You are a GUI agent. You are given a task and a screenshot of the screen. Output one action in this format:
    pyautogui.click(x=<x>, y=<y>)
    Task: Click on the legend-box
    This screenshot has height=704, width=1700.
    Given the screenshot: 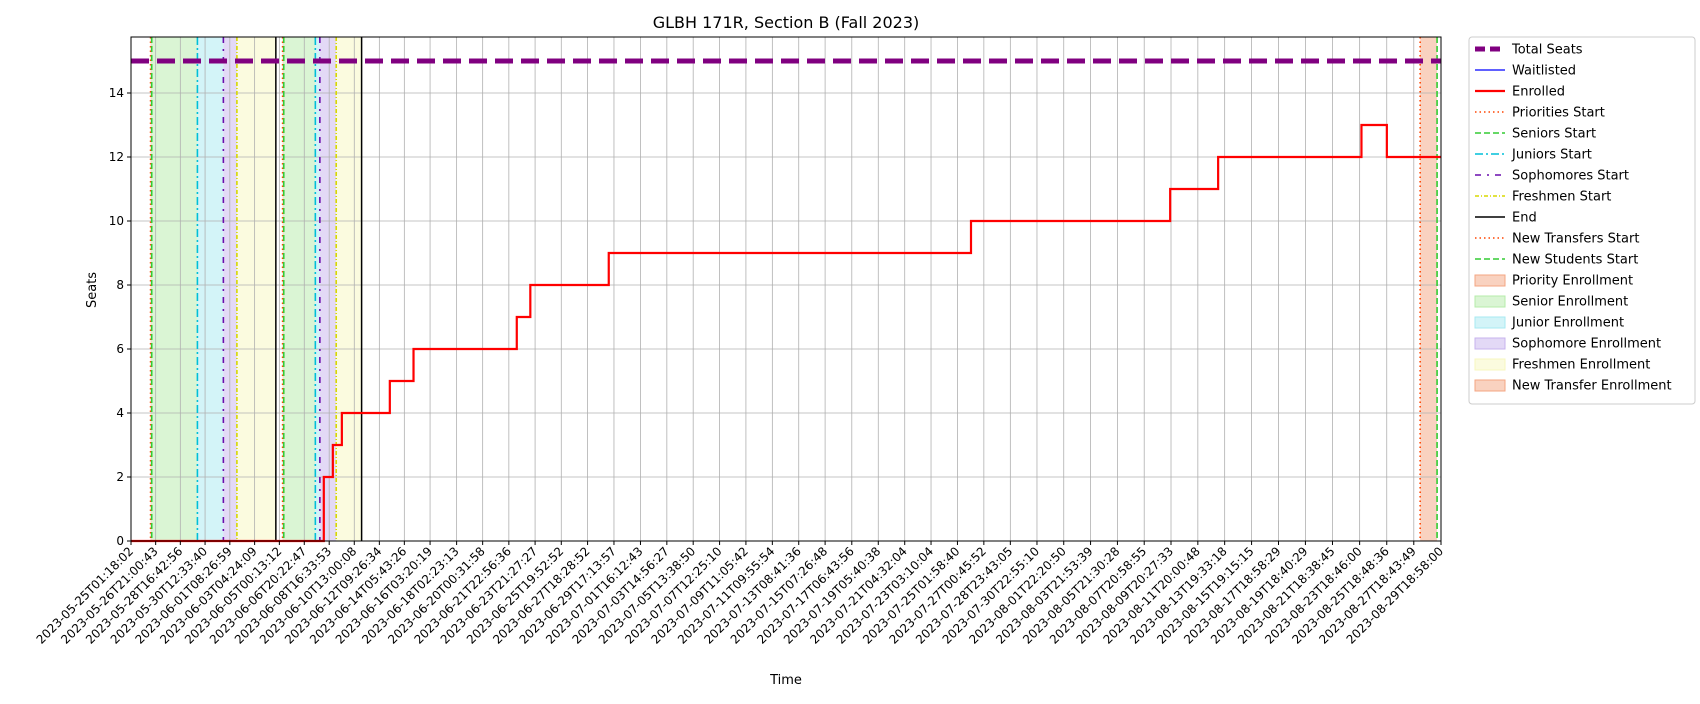 What is the action you would take?
    pyautogui.click(x=1582, y=220)
    